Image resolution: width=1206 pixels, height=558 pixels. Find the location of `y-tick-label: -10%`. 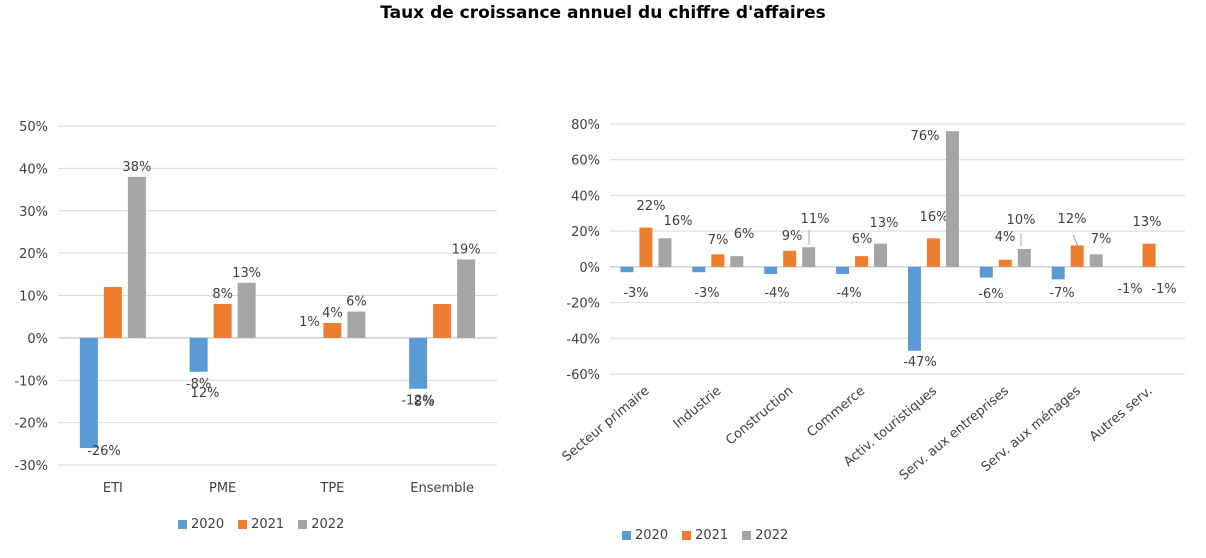

y-tick-label: -10% is located at coordinates (31, 381).